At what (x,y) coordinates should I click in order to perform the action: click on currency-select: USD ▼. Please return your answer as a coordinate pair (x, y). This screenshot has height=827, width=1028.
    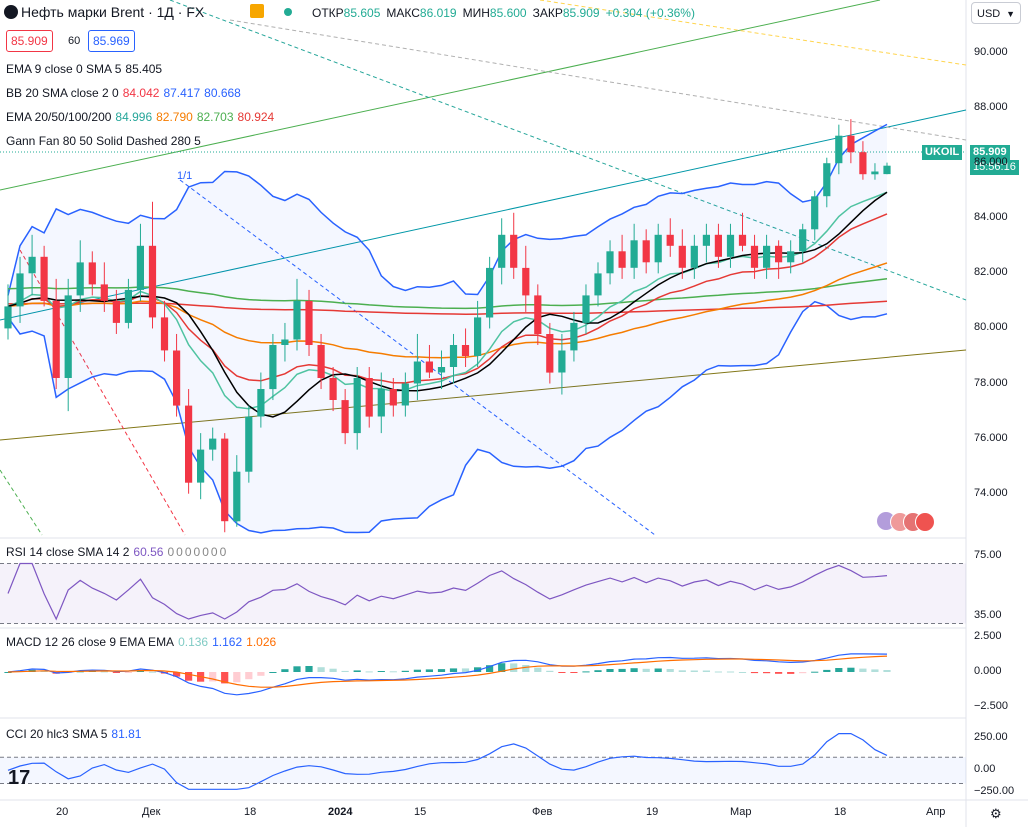
    Looking at the image, I should click on (996, 13).